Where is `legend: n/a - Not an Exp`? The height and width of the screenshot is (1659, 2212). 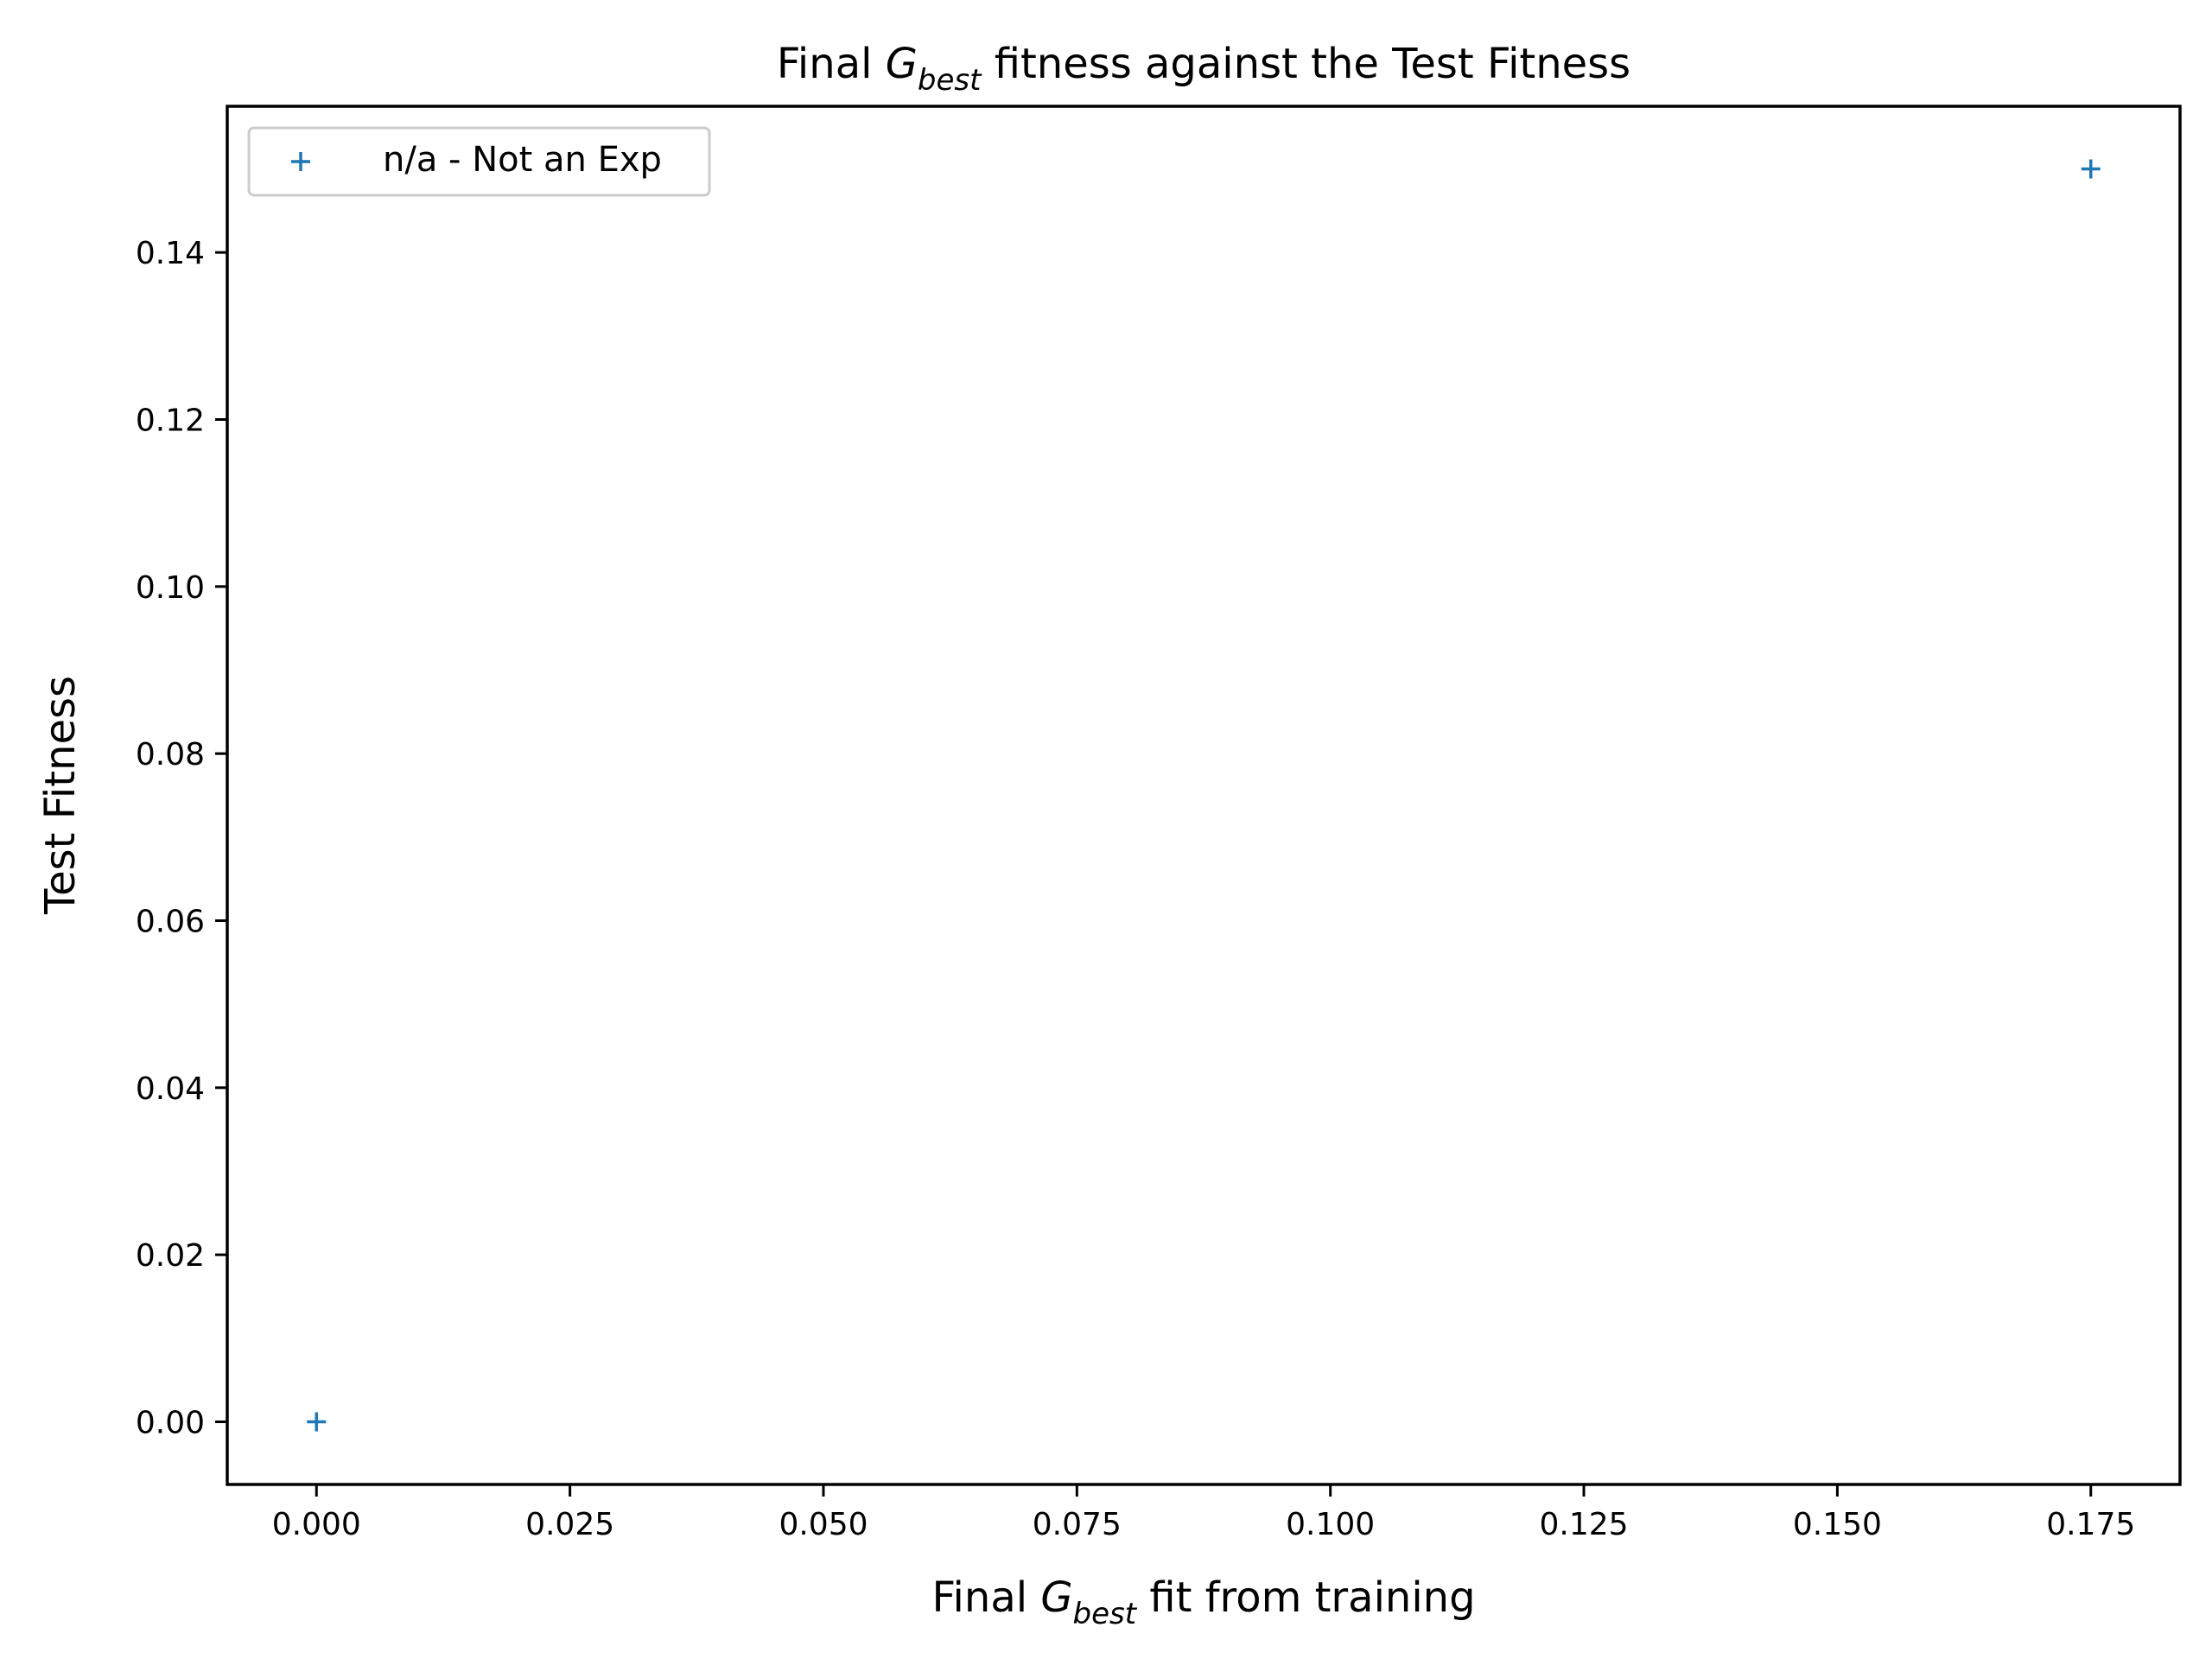 legend: n/a - Not an Exp is located at coordinates (479, 161).